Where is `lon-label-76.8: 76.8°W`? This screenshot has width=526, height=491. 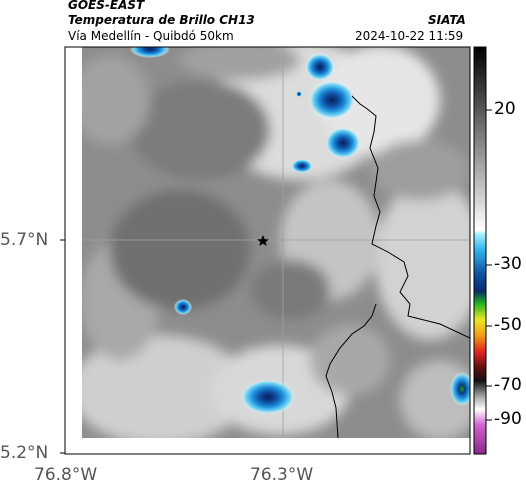 lon-label-76.8: 76.8°W is located at coordinates (66, 475).